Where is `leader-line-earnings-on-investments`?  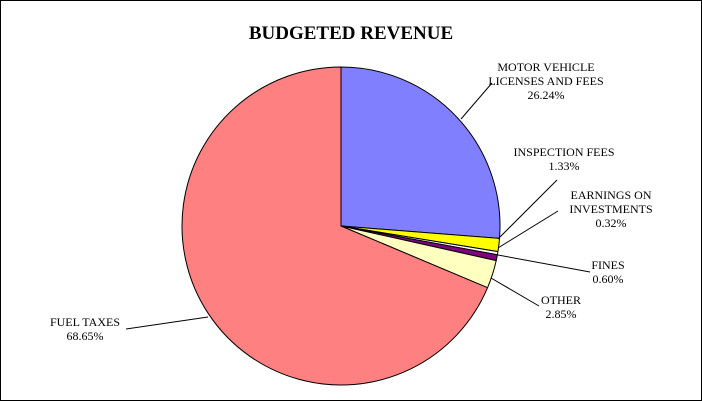 leader-line-earnings-on-investments is located at coordinates (528, 229).